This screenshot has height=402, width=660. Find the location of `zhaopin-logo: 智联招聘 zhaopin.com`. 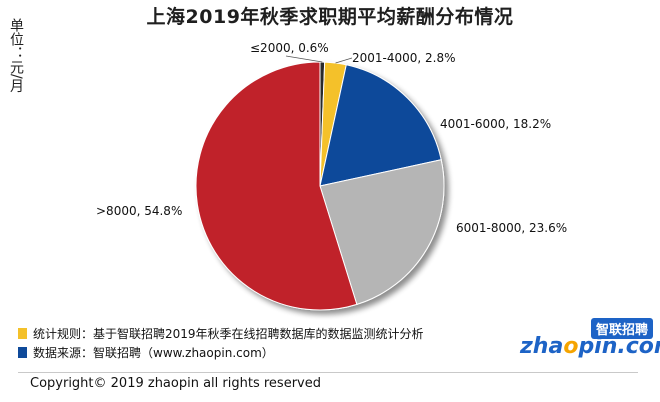

zhaopin-logo: 智联招聘 zhaopin.com is located at coordinates (590, 341).